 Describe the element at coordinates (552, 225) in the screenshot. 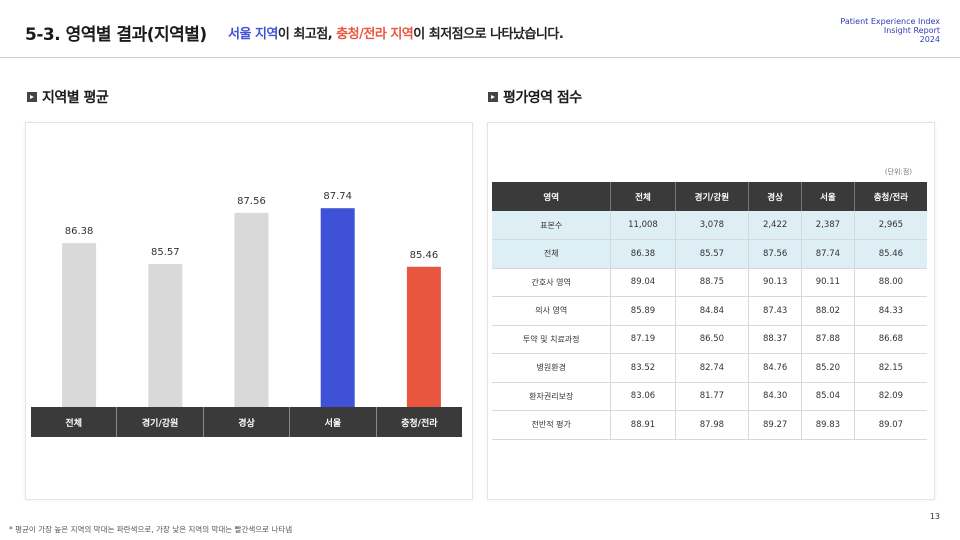

I see `table-row-label: 표본수` at that location.